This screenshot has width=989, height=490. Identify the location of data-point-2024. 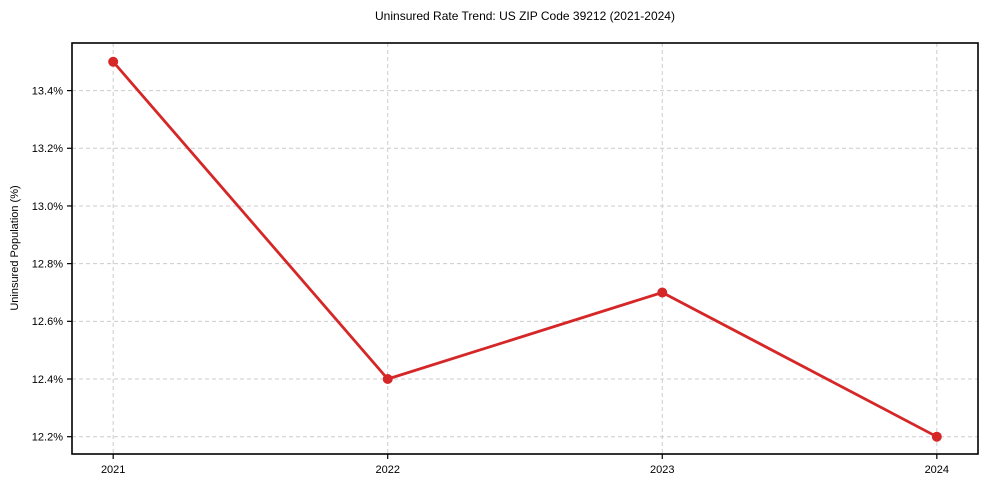
(936, 436).